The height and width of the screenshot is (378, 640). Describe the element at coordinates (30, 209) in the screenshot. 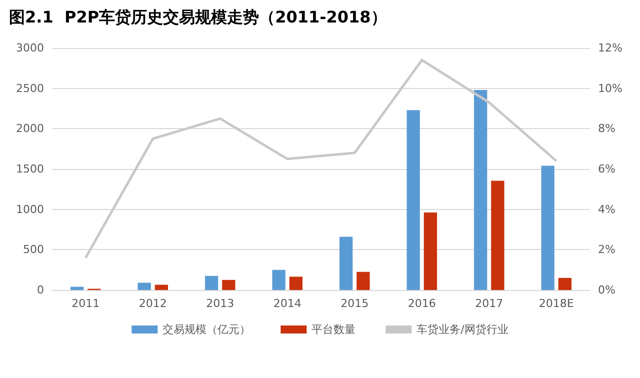

I see `y-tick-label: 1000` at that location.